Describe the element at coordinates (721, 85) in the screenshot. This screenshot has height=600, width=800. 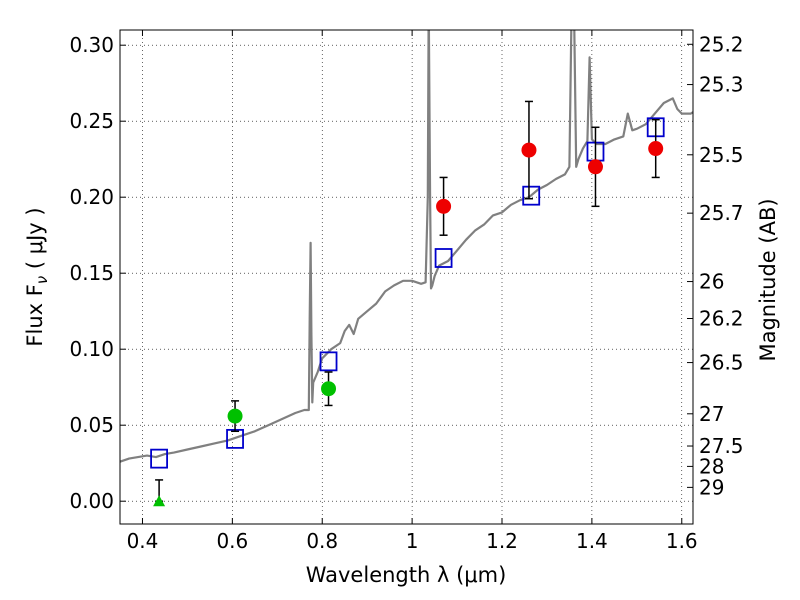
I see `y2-tick-label: 25.3` at that location.